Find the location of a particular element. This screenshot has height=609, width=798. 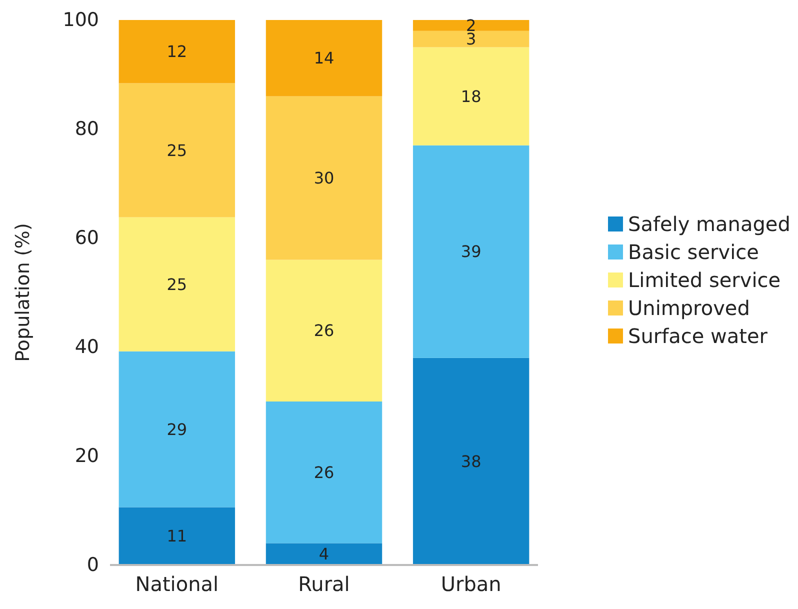

data-label: 30 is located at coordinates (324, 178).